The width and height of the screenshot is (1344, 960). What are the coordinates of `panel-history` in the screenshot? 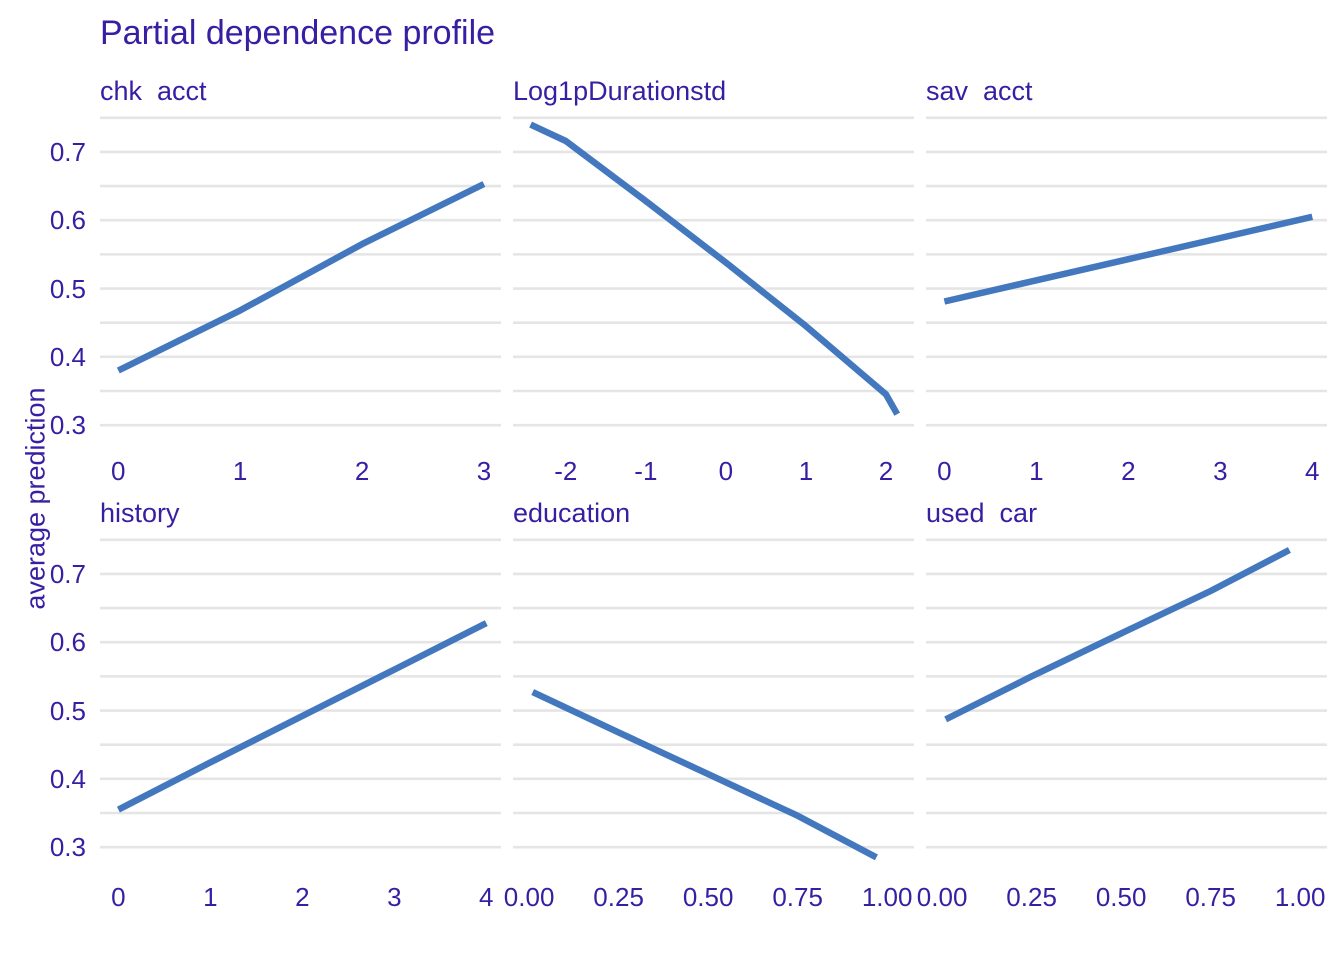 It's located at (300, 693).